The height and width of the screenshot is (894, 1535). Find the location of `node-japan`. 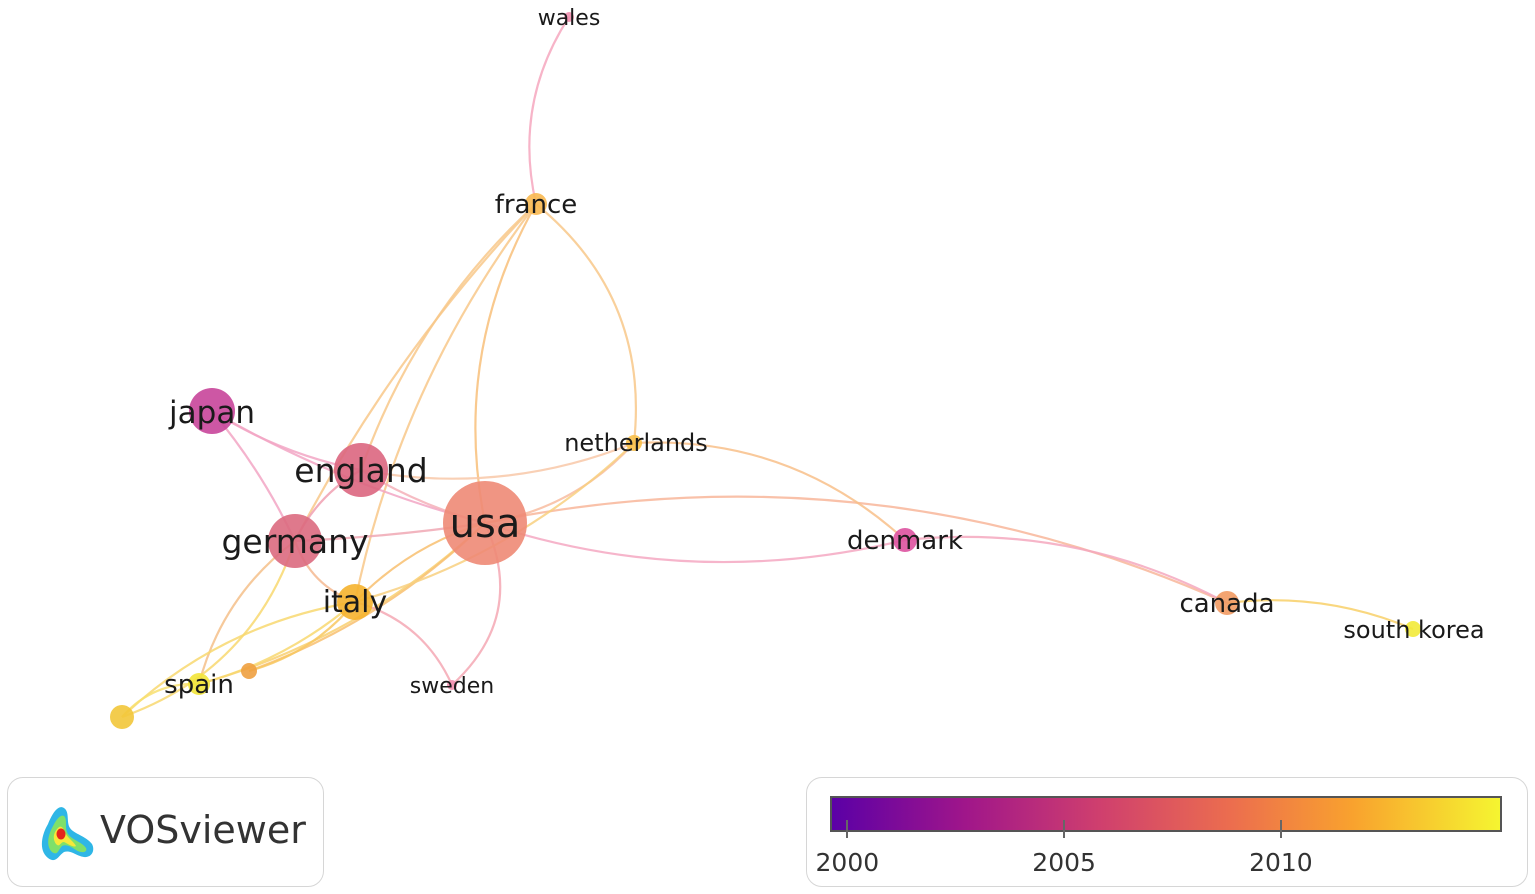

node-japan is located at coordinates (212, 411).